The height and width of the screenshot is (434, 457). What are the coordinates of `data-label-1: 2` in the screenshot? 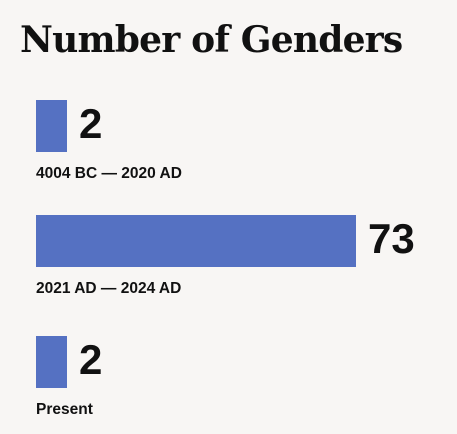 It's located at (91, 123).